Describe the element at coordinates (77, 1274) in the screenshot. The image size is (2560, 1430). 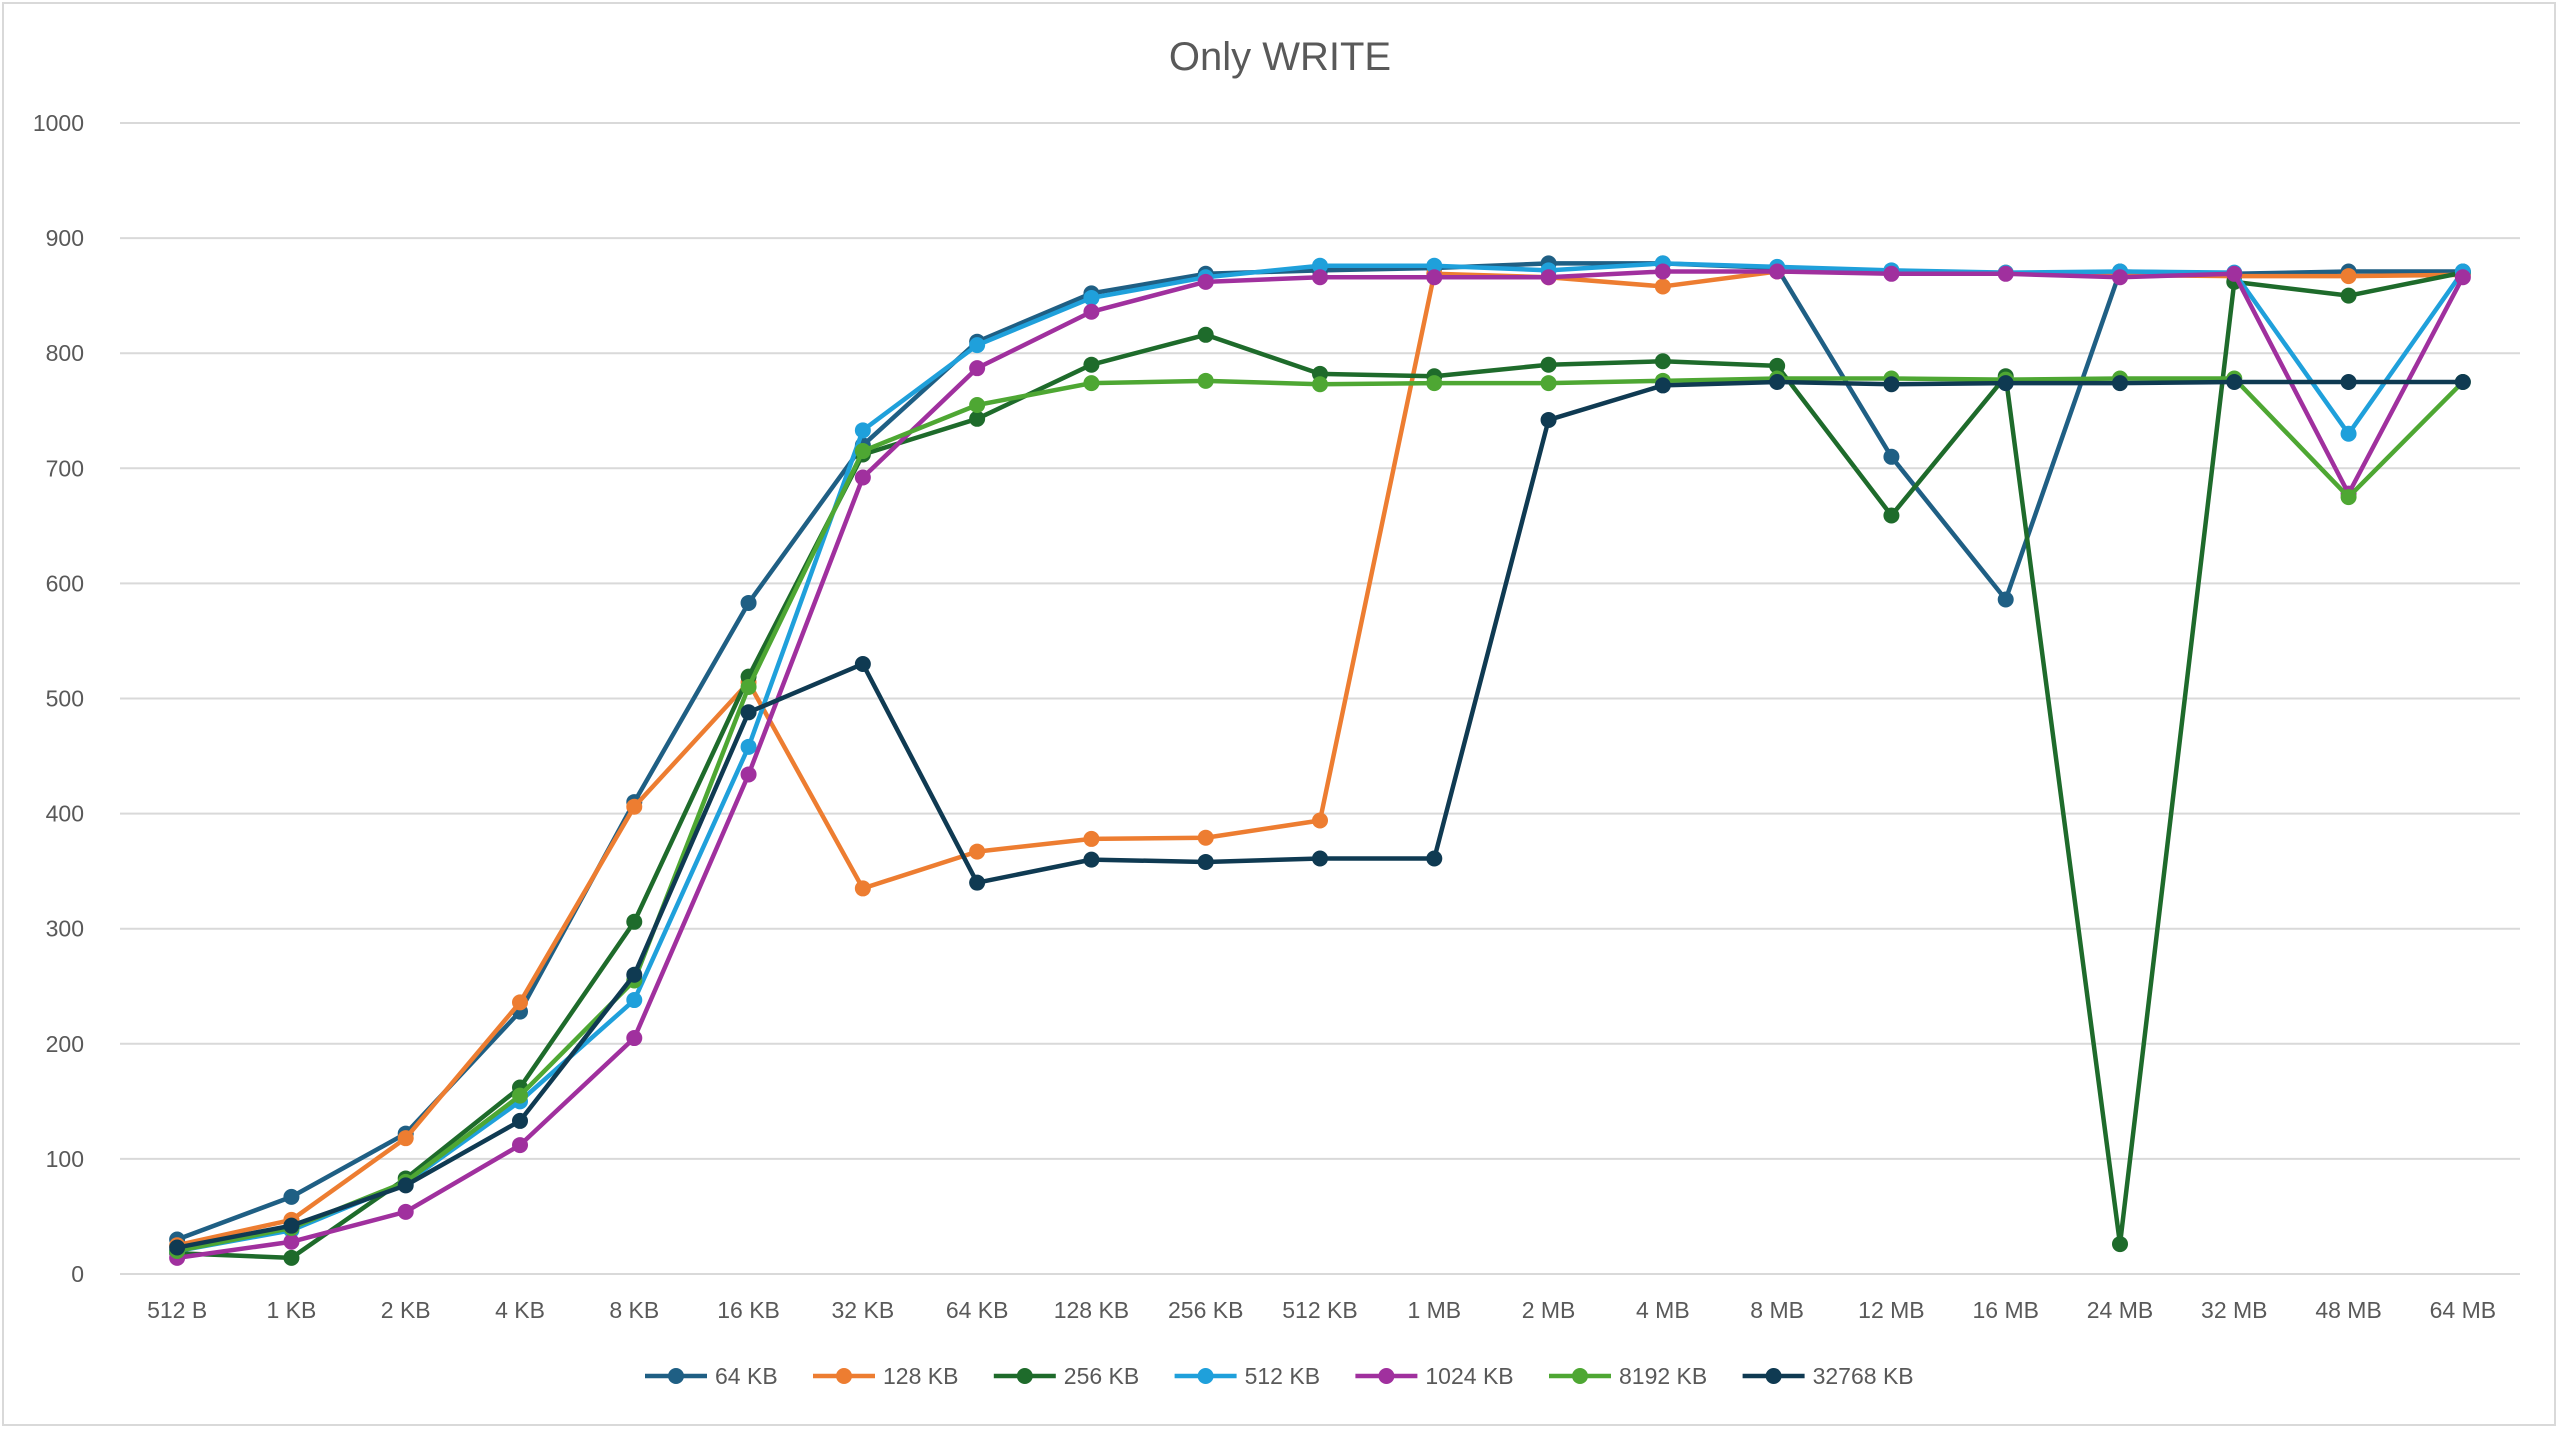
I see `y-tick-label: 0` at that location.